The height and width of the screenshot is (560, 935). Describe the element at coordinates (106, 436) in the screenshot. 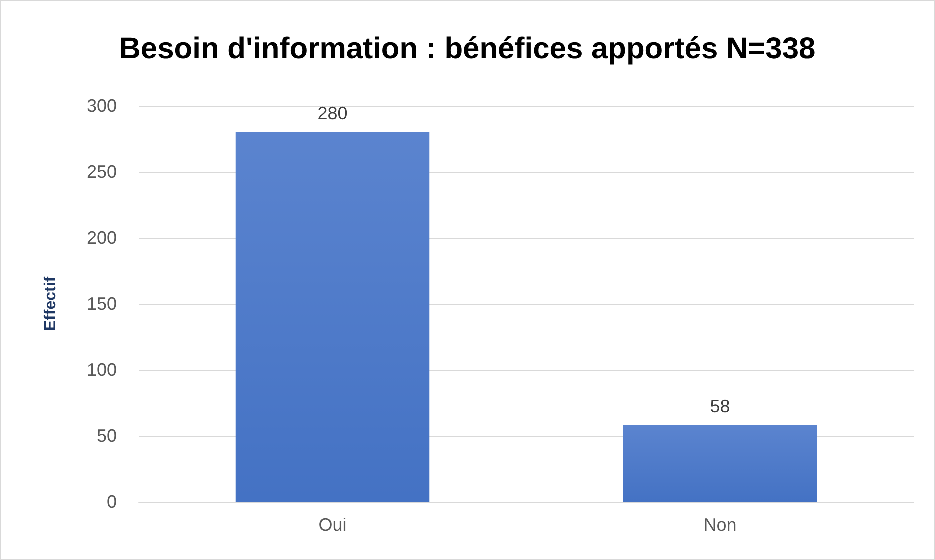

I see `y-tick-label: 50` at that location.